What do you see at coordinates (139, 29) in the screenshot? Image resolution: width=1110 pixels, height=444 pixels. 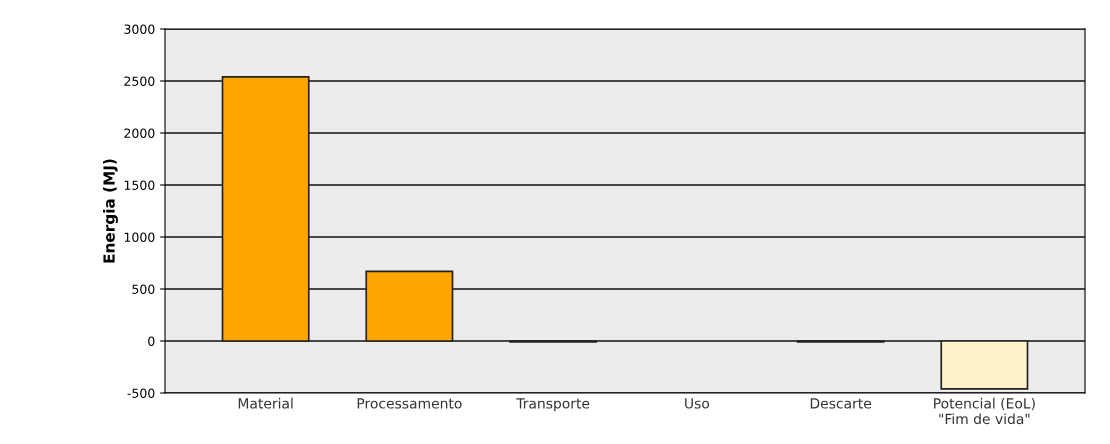 I see `y-tick-label: 3000` at bounding box center [139, 29].